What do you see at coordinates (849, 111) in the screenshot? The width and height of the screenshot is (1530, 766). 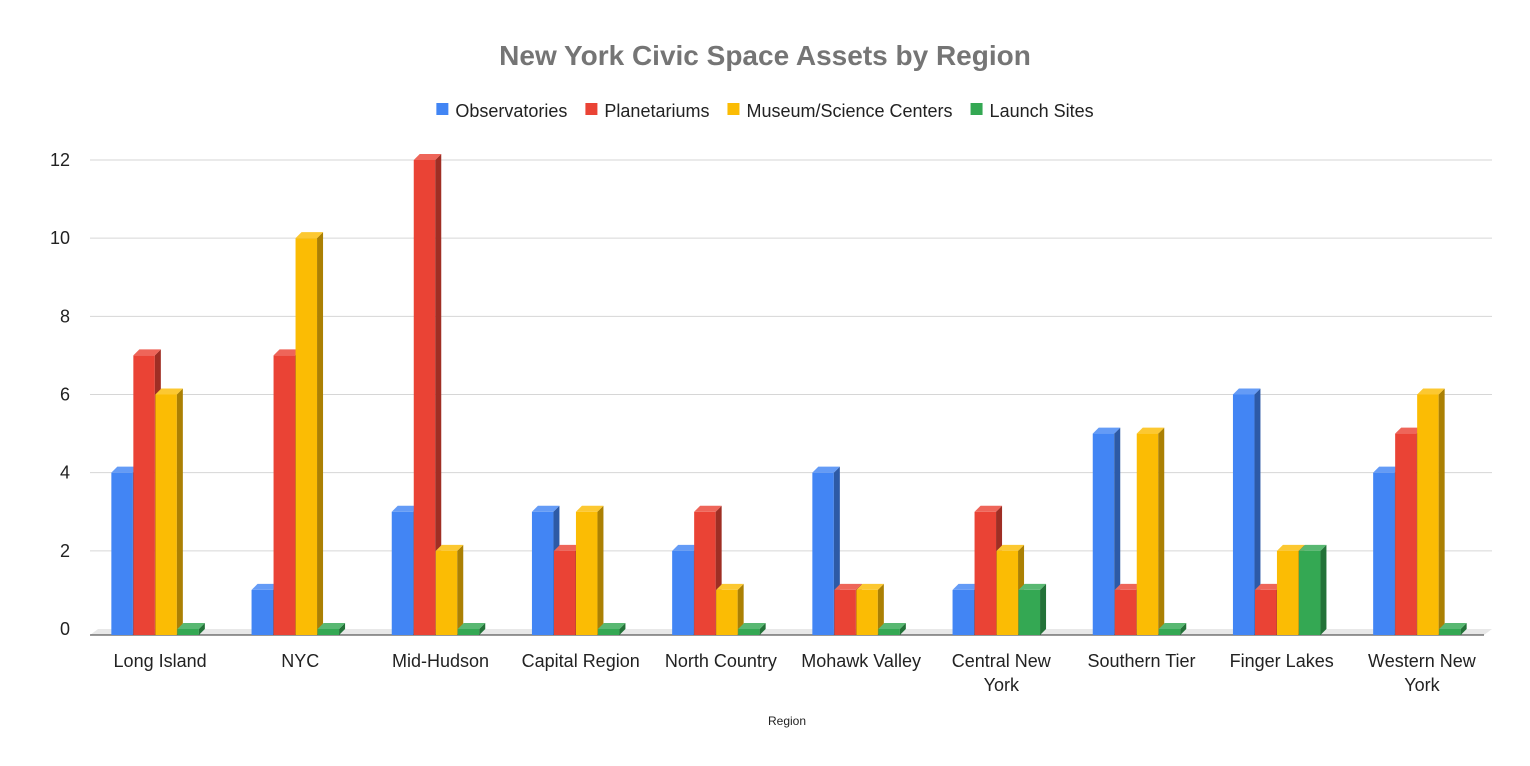 I see `legend-label: Museum/Science Centers` at bounding box center [849, 111].